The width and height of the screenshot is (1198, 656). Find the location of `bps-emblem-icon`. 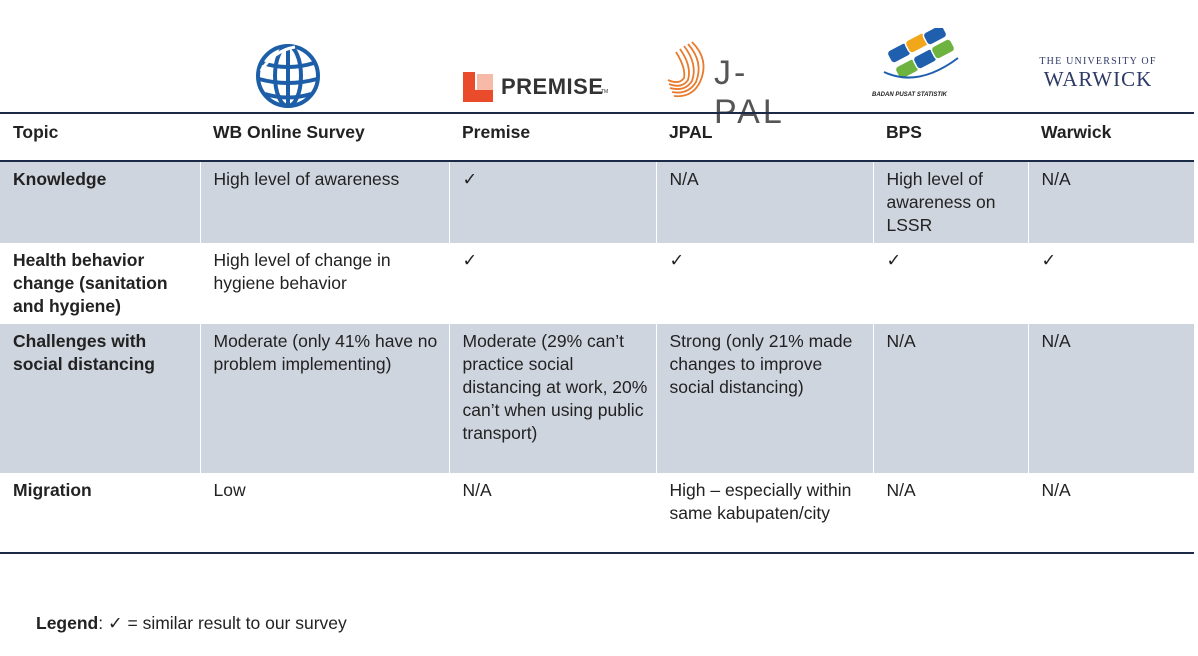

bps-emblem-icon is located at coordinates (921, 54).